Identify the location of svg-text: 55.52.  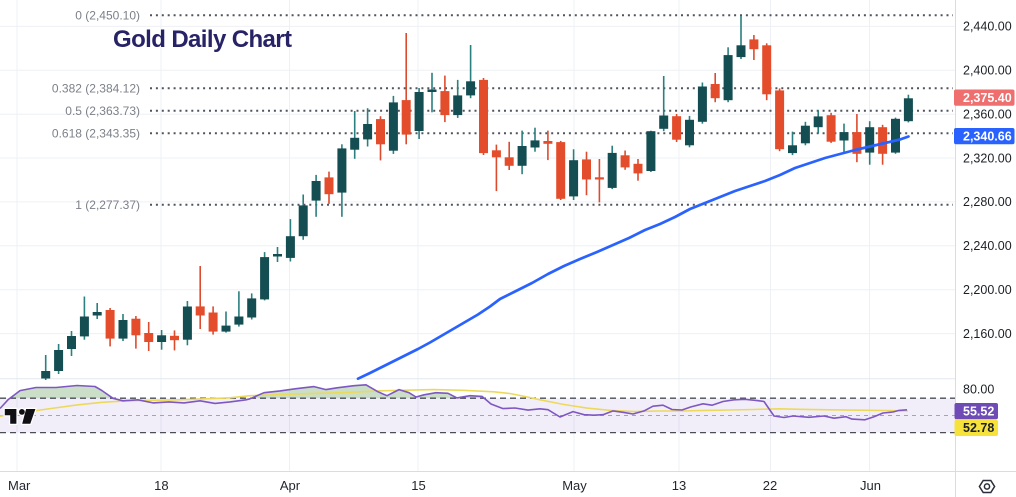
(978, 412).